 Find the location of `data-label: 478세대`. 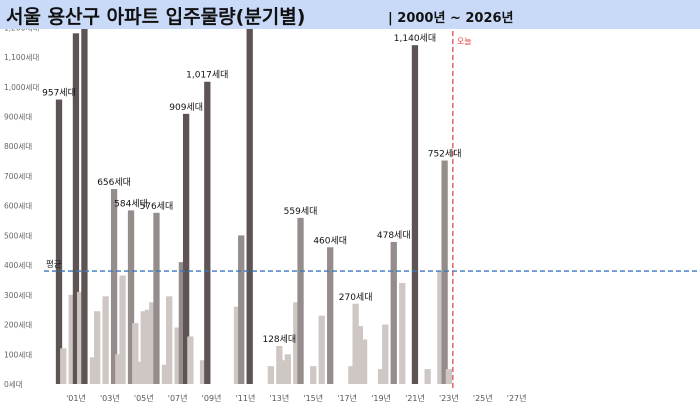

data-label: 478세대 is located at coordinates (394, 235).